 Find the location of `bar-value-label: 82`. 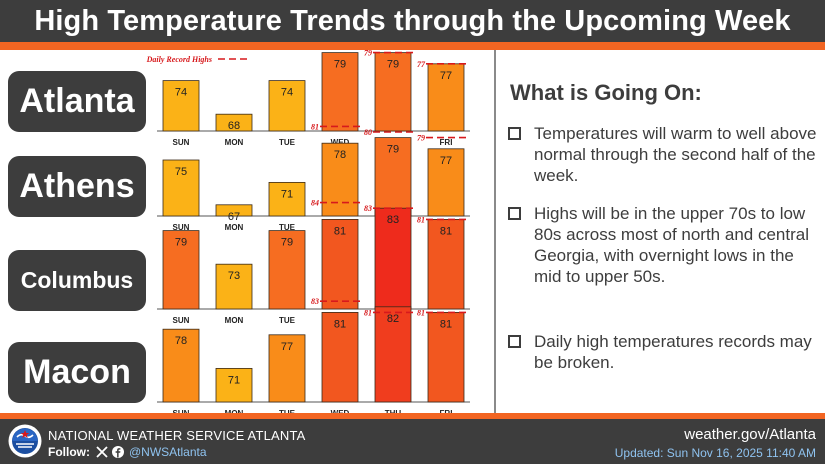

bar-value-label: 82 is located at coordinates (393, 319).